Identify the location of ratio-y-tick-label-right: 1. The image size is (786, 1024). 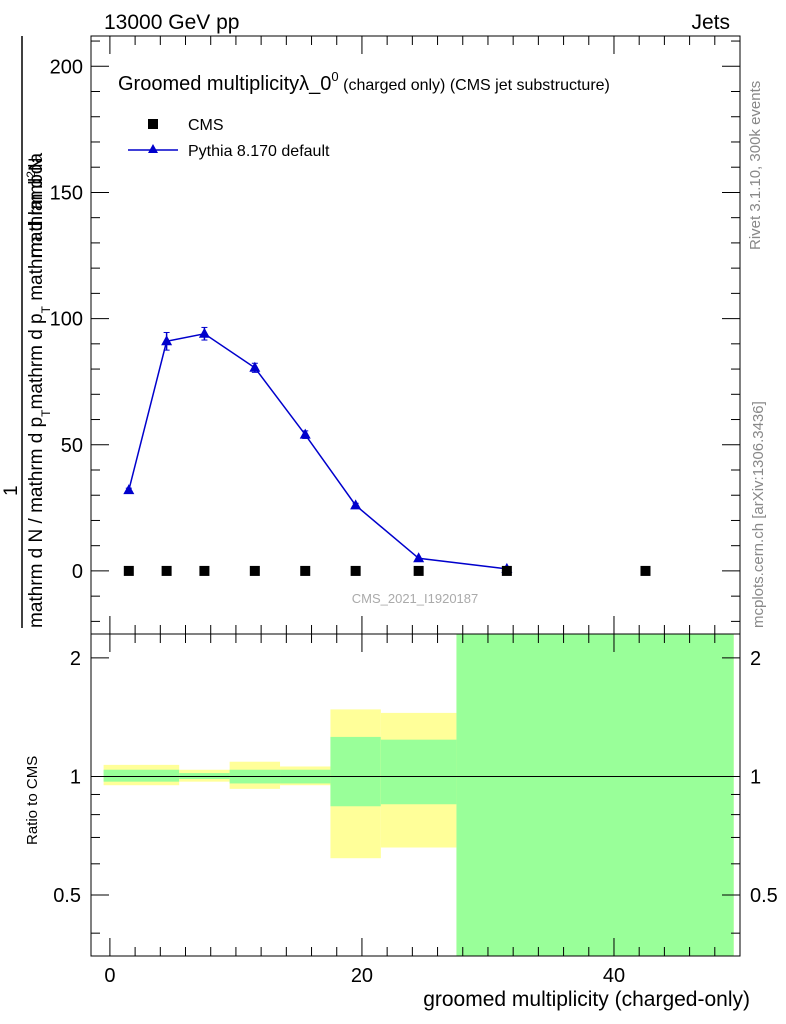
(755, 777).